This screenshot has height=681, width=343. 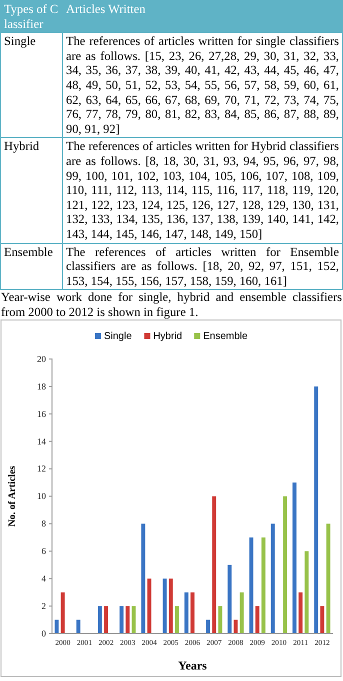 What do you see at coordinates (31, 190) in the screenshot?
I see `text: Hybrid` at bounding box center [31, 190].